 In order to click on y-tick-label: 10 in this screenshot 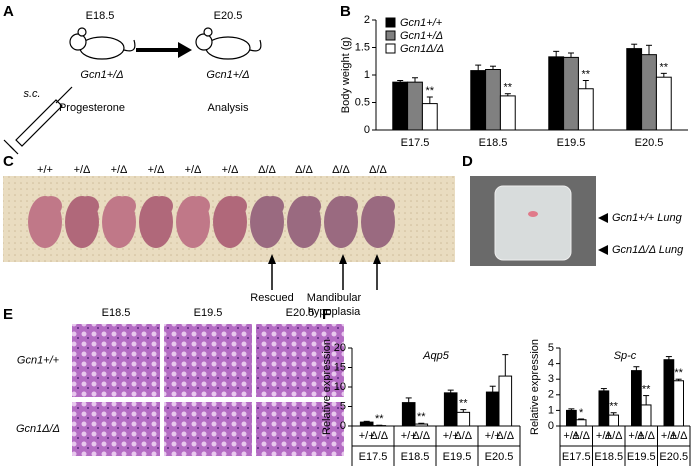, I will do `click(340, 387)`.